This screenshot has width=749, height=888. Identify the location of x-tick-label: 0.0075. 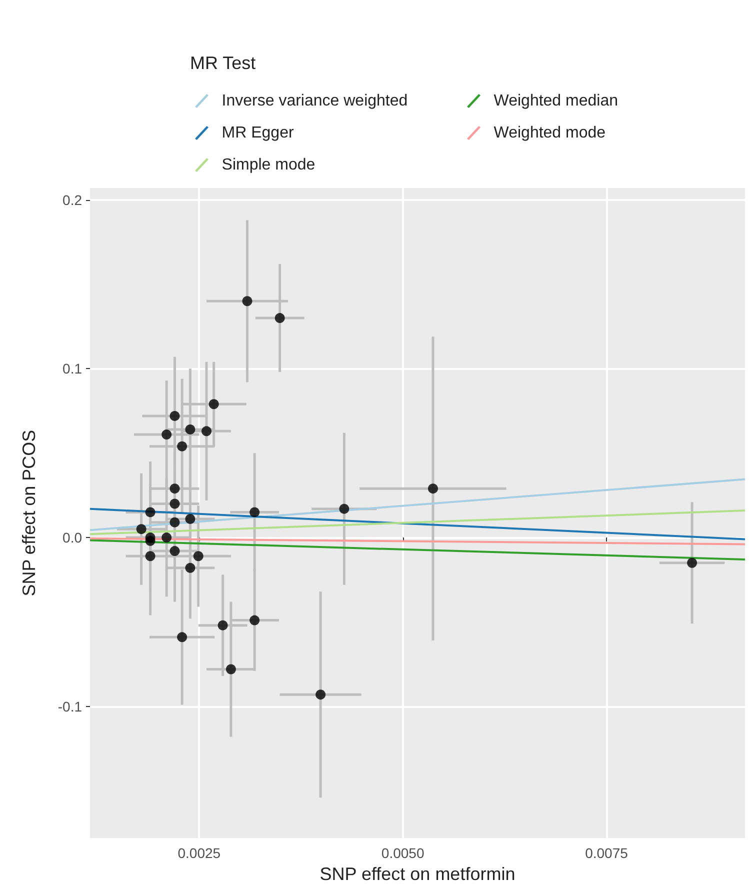
(606, 853).